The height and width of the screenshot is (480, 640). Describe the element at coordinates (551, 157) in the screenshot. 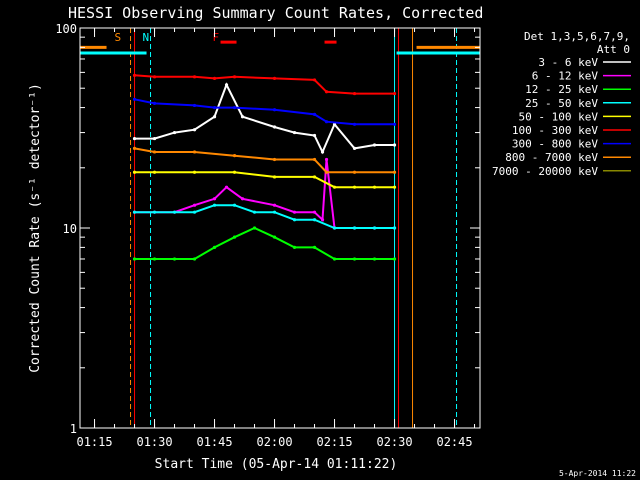

I see `legend-entry-label-8: 800 - 7000 keV` at that location.